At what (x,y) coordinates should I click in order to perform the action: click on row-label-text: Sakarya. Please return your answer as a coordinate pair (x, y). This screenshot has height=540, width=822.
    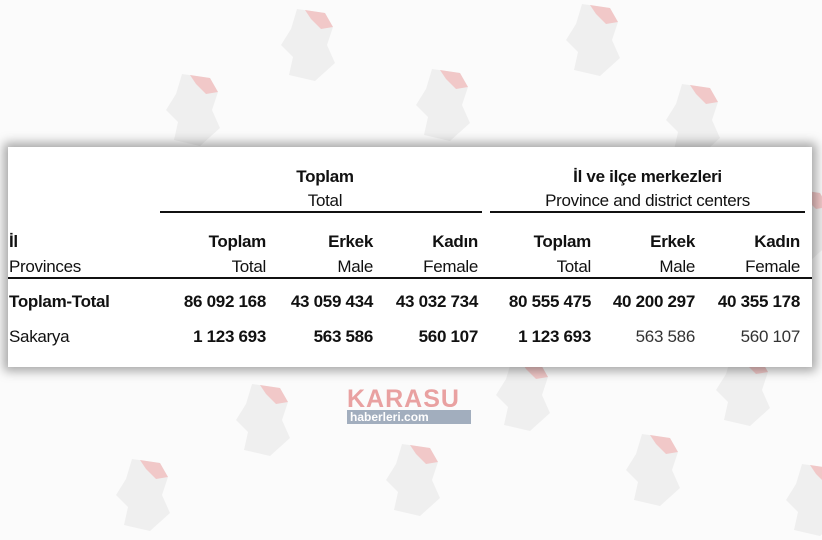
    Looking at the image, I should click on (39, 336).